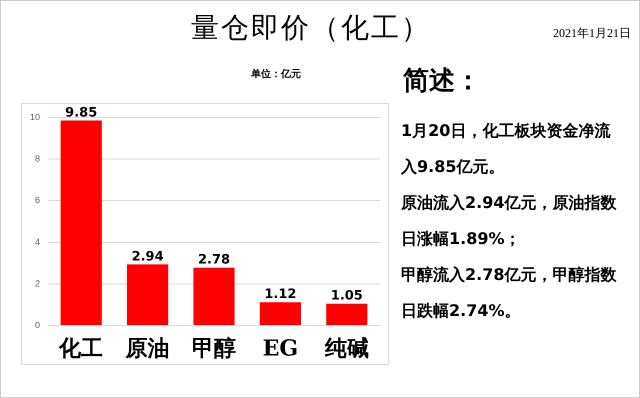 This screenshot has height=398, width=640. What do you see at coordinates (214, 349) in the screenshot?
I see `x-tick-label: 甲醇` at bounding box center [214, 349].